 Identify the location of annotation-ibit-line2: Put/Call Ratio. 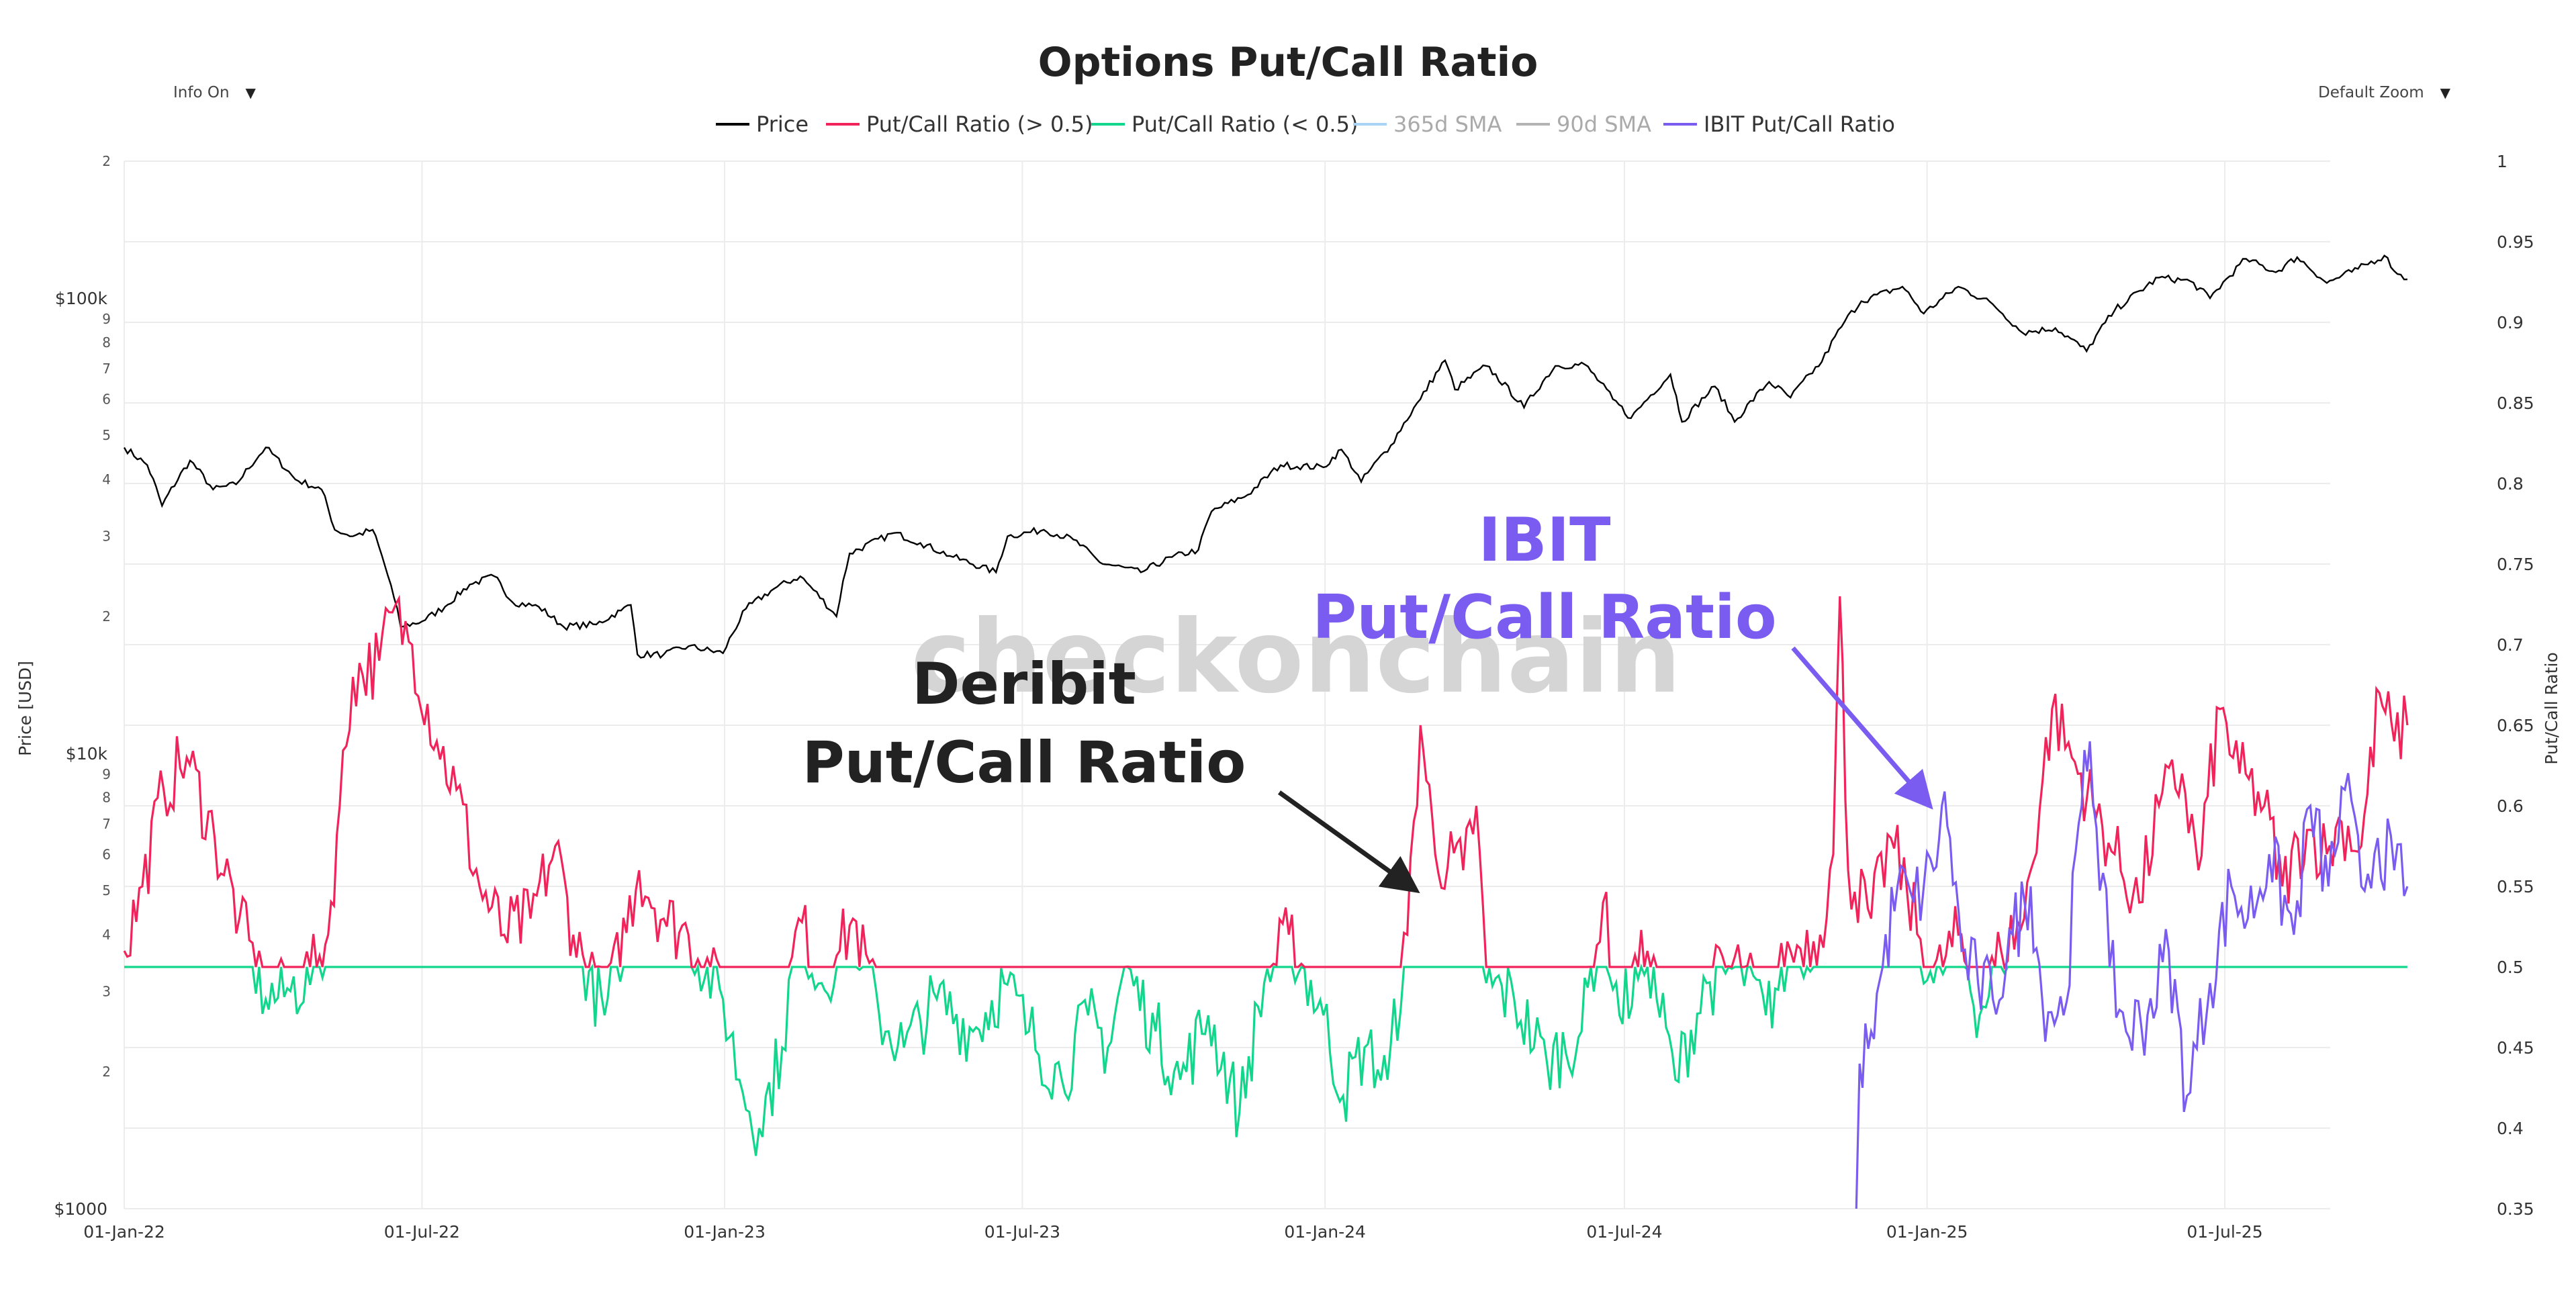
(1544, 617).